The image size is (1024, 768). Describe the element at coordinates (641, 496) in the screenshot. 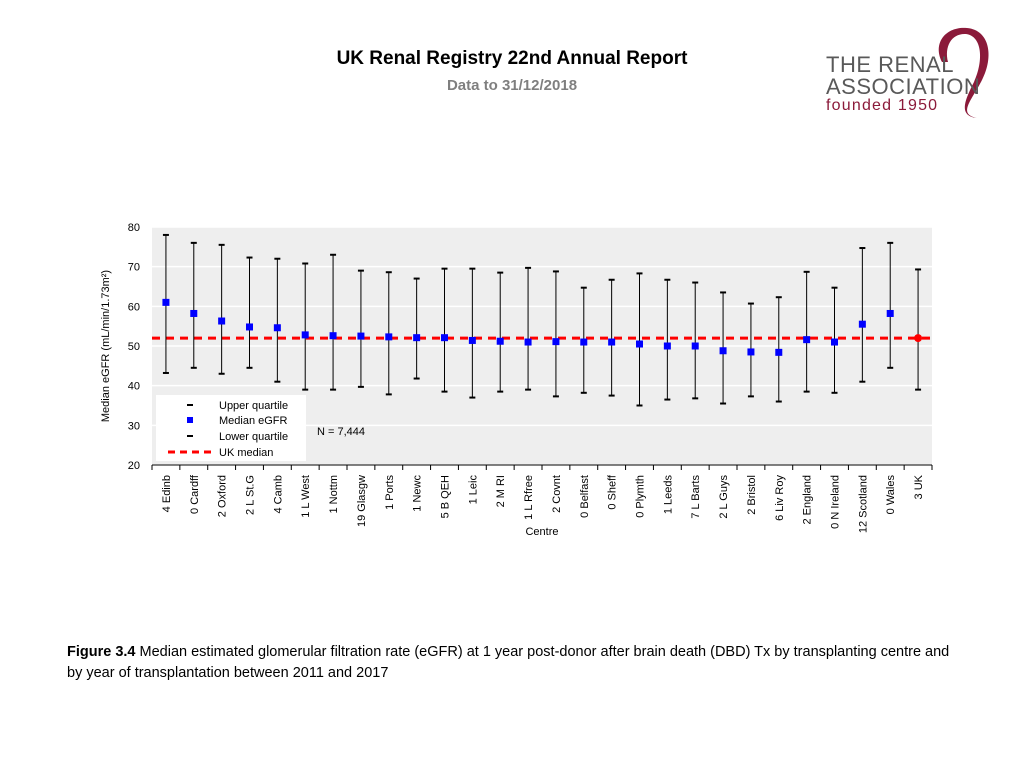

I see `x-tick-label: 0 Plymth` at that location.